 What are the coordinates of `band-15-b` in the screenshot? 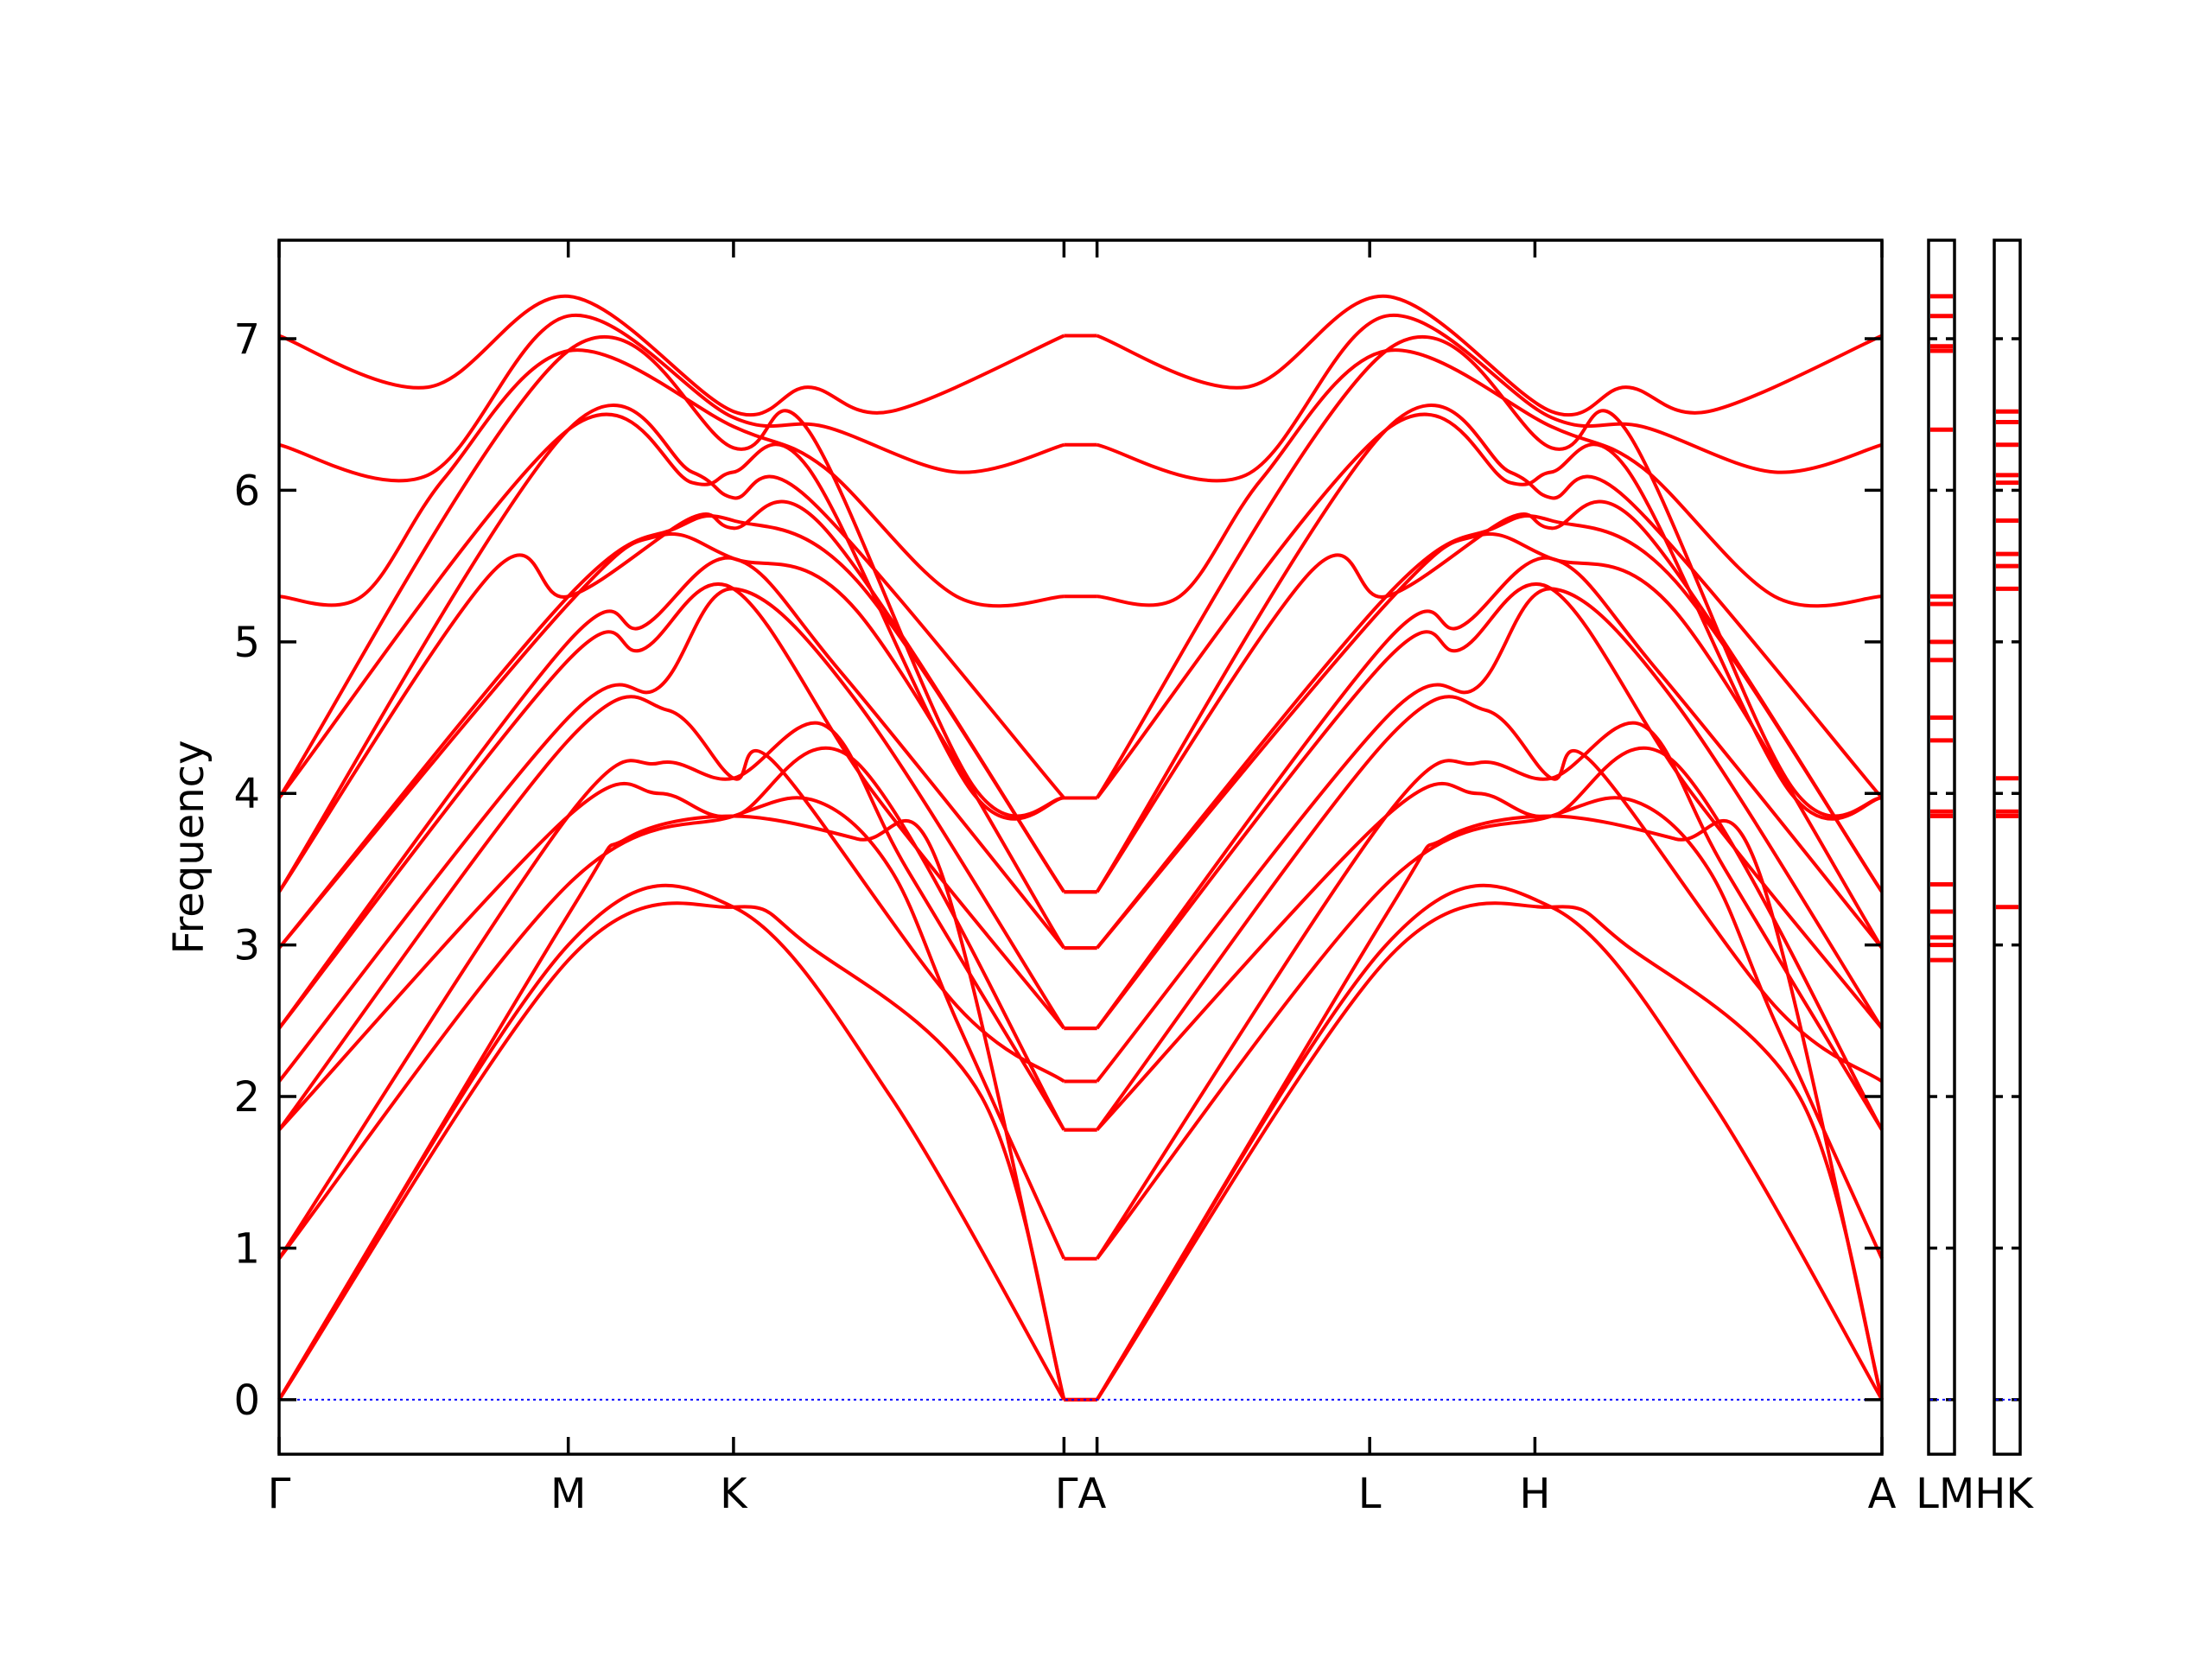 It's located at (1489, 616).